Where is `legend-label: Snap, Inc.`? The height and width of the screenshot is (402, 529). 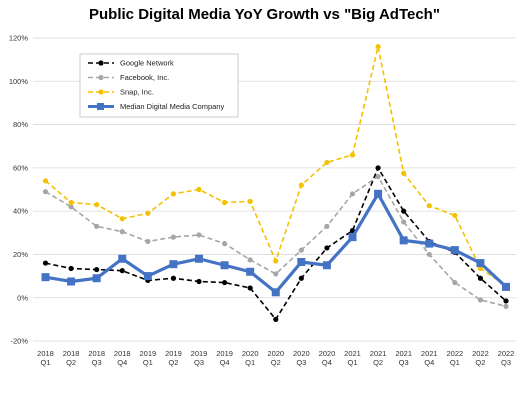
legend-label: Snap, Inc. is located at coordinates (137, 92).